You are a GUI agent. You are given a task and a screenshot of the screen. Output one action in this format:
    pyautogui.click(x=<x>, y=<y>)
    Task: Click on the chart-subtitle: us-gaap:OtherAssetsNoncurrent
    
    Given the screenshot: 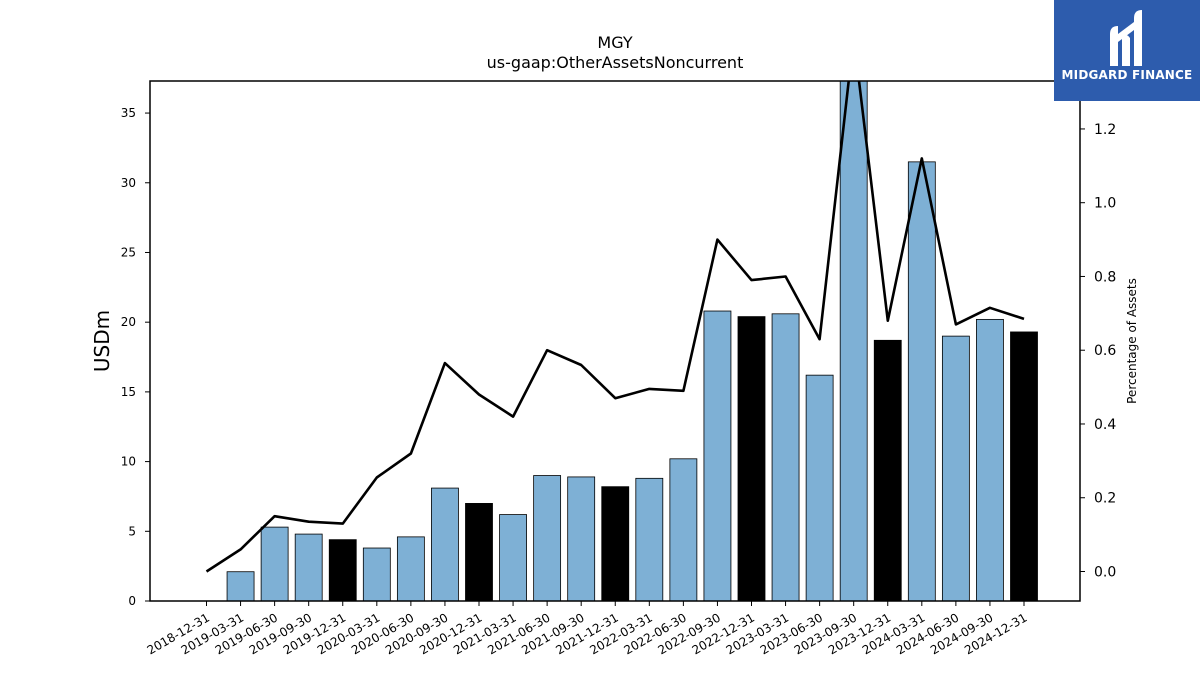 What is the action you would take?
    pyautogui.click(x=615, y=62)
    